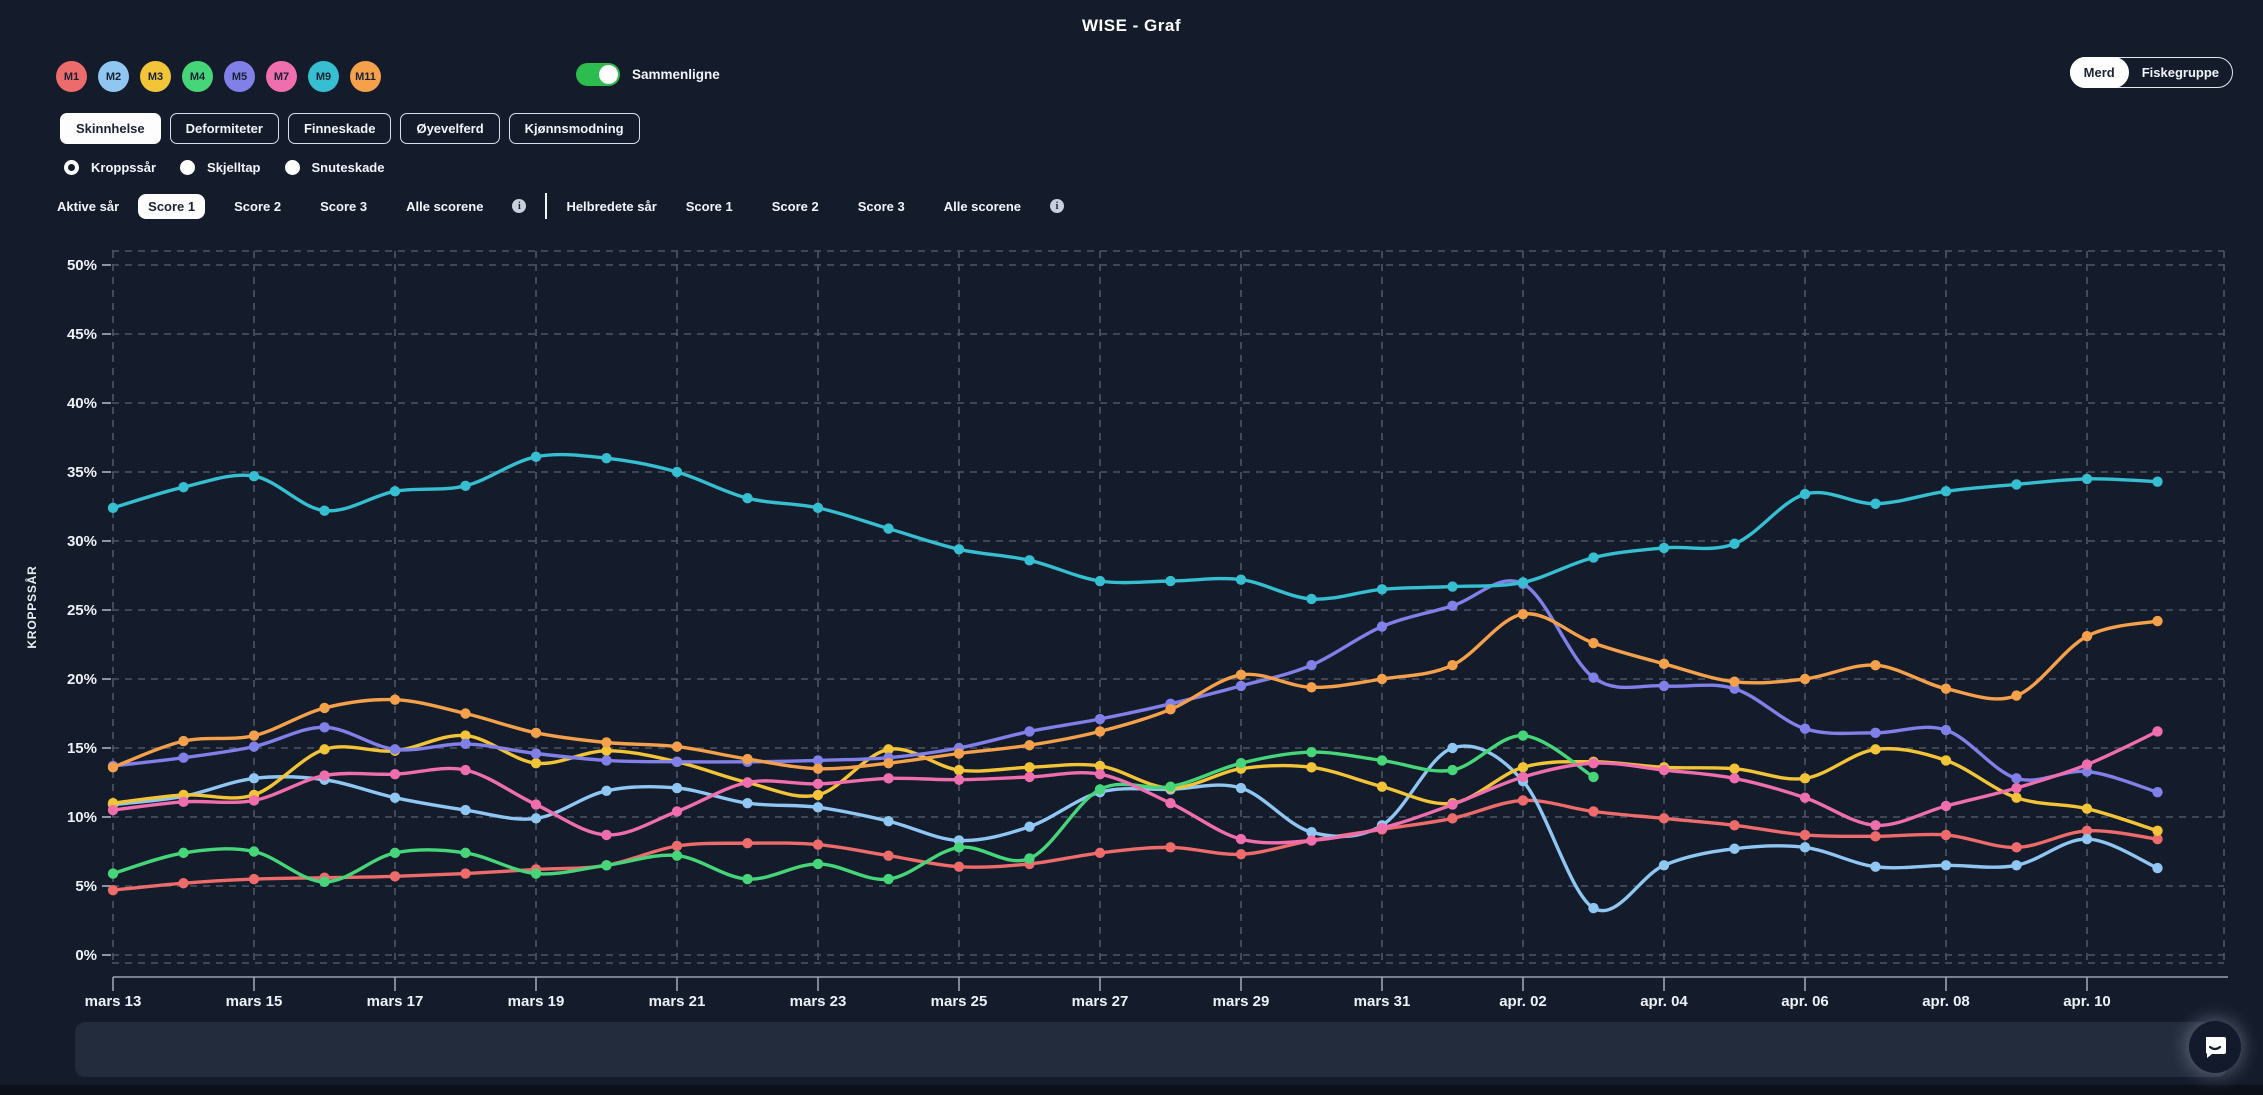 This screenshot has width=2263, height=1095. I want to click on x-axis-tick-label: mars 25, so click(959, 1001).